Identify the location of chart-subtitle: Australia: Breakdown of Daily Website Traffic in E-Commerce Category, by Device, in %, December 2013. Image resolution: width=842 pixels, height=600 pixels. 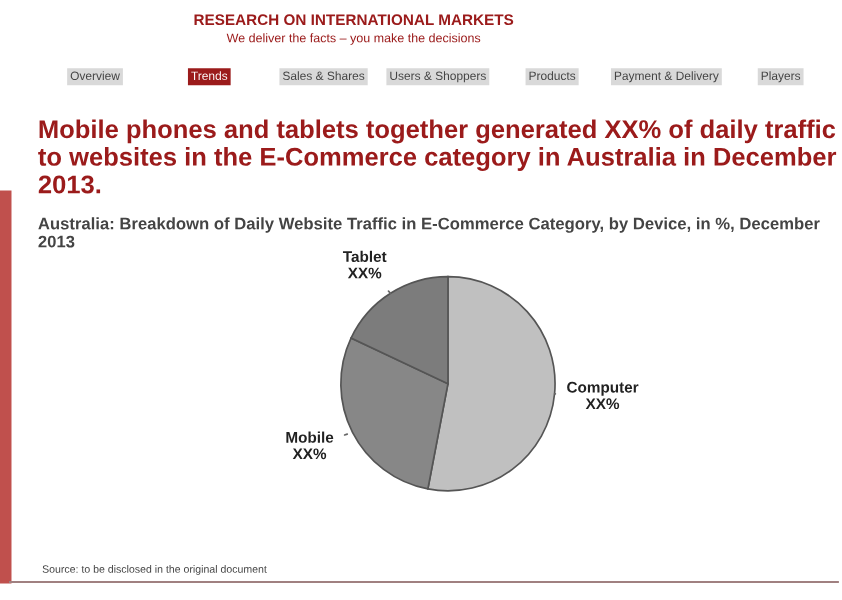
(429, 232).